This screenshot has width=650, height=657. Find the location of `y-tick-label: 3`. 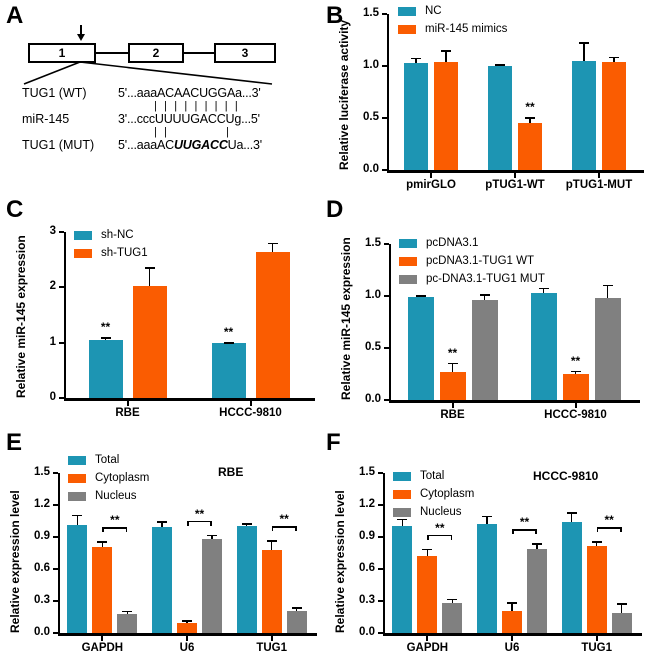

y-tick-label: 3 is located at coordinates (52, 231).